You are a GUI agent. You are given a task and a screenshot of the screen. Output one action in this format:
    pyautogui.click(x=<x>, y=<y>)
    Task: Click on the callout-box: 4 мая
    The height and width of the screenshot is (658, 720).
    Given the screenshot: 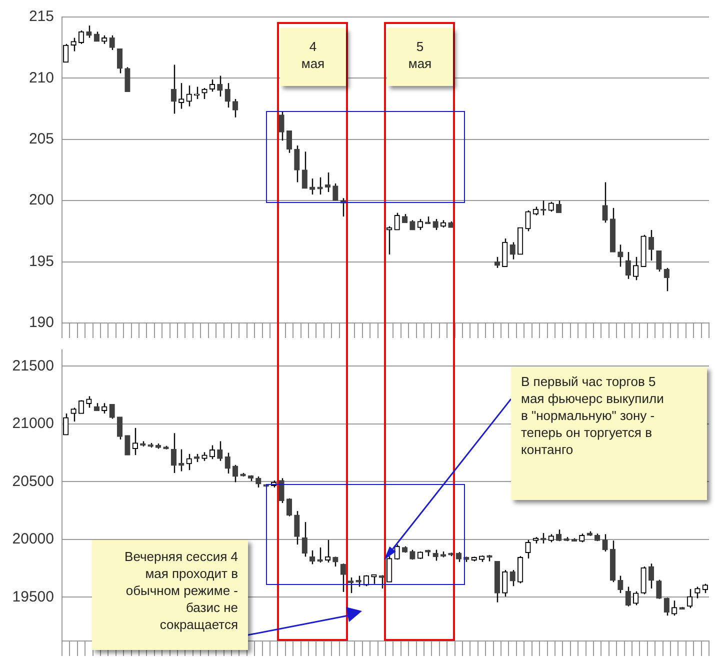 What is the action you would take?
    pyautogui.click(x=313, y=57)
    